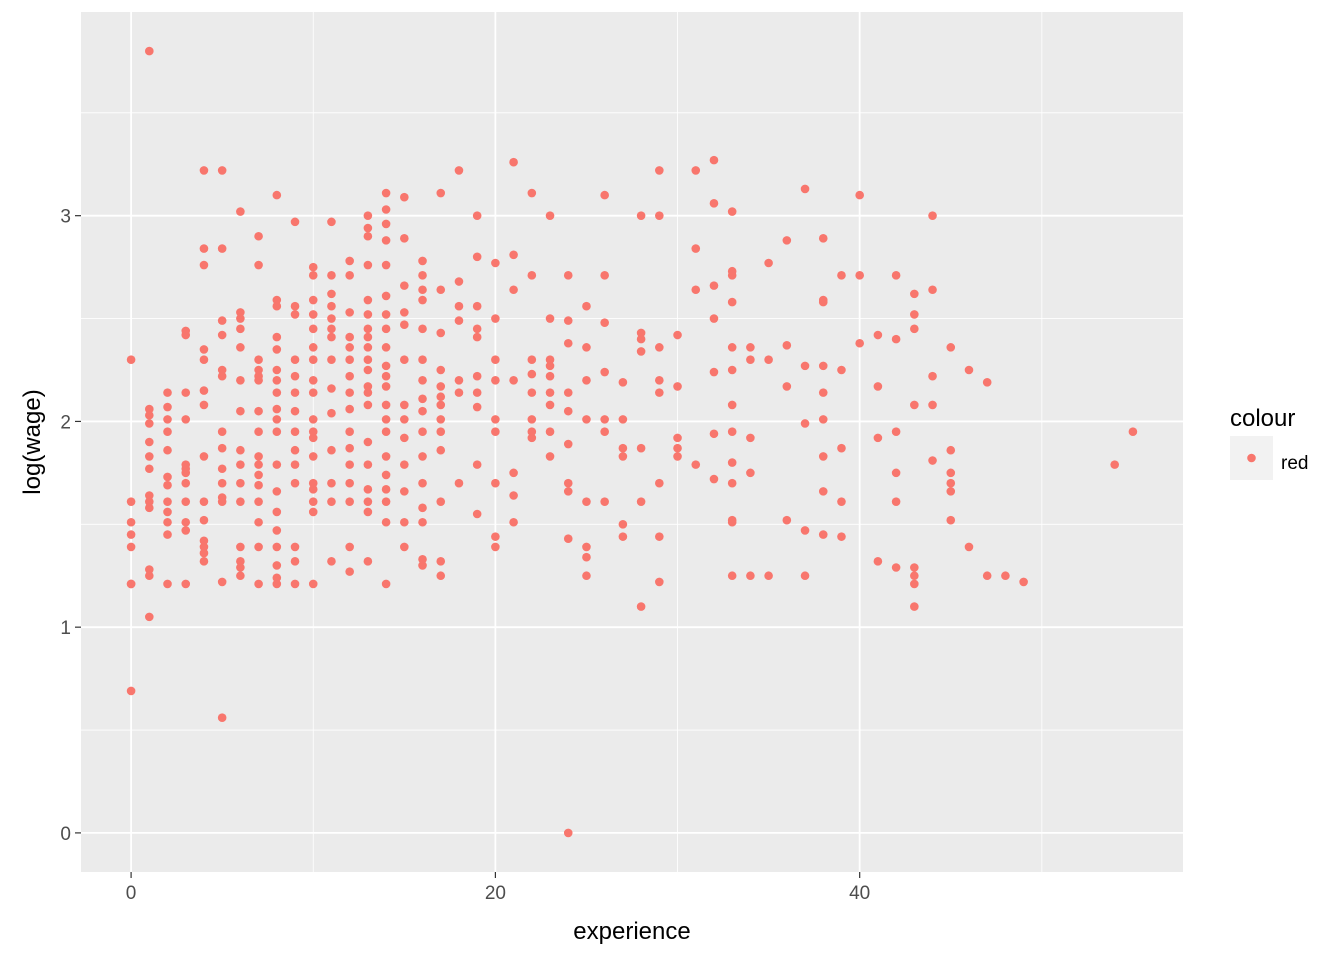 The image size is (1344, 960). I want to click on x-axis-title: experience, so click(631, 931).